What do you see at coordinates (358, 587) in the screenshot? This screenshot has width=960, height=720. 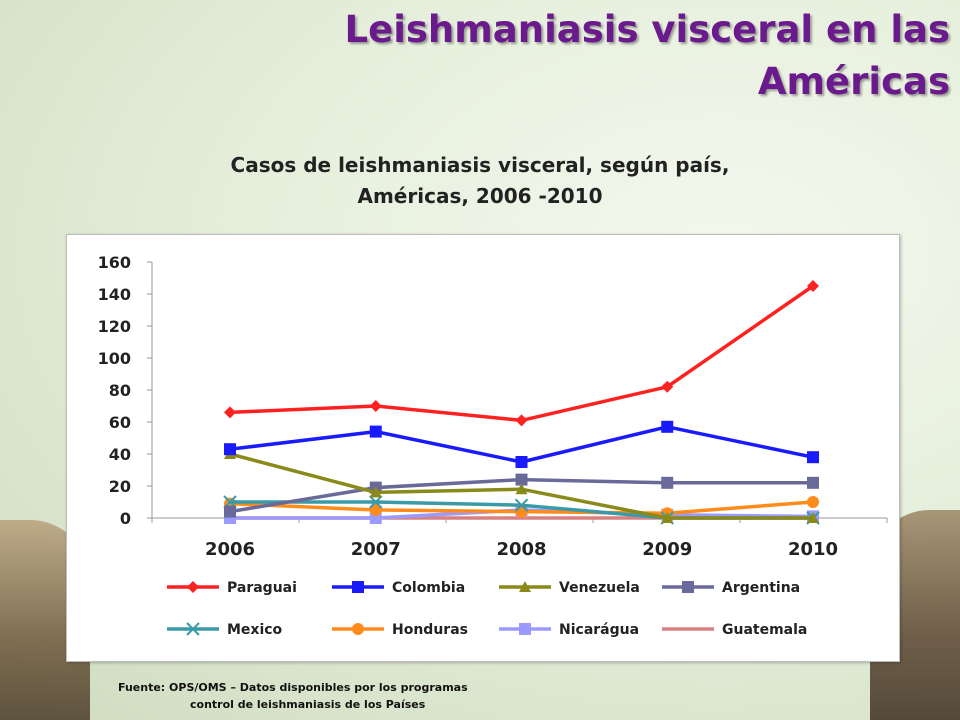 I see `legend-marker-colombia` at bounding box center [358, 587].